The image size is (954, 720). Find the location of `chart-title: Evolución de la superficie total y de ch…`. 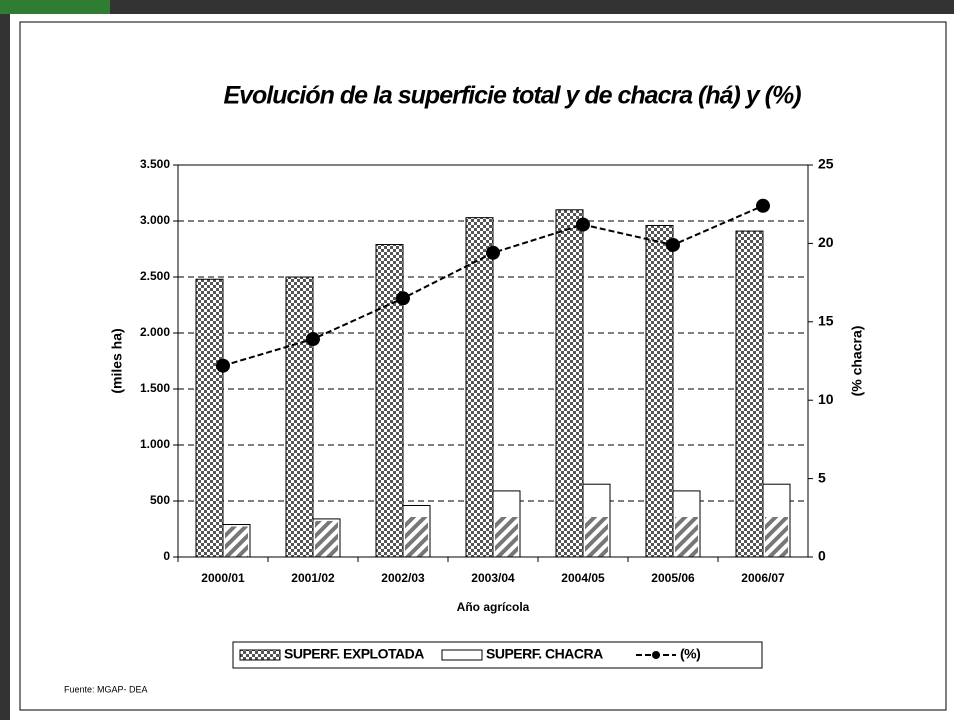

chart-title: Evolución de la superficie total y de ch… is located at coordinates (512, 96).